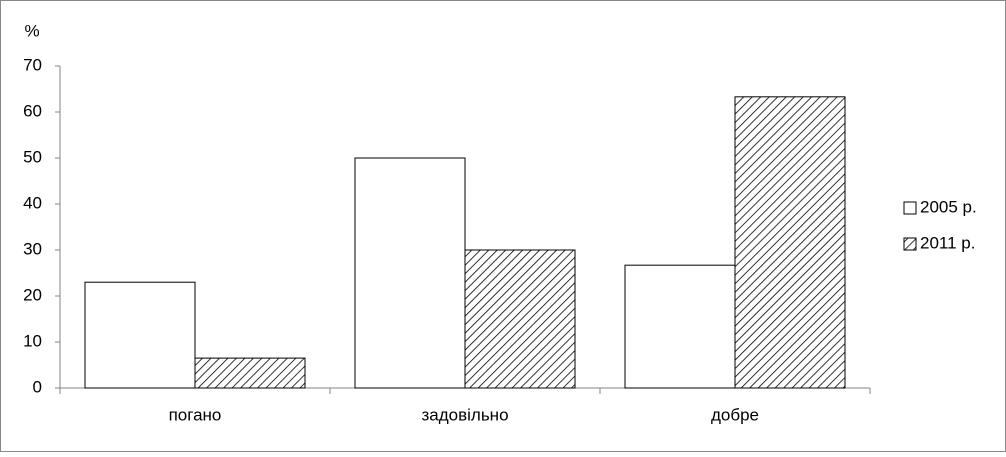 This screenshot has width=1006, height=457. Describe the element at coordinates (32, 202) in the screenshot. I see `y-tick-label: 40` at that location.